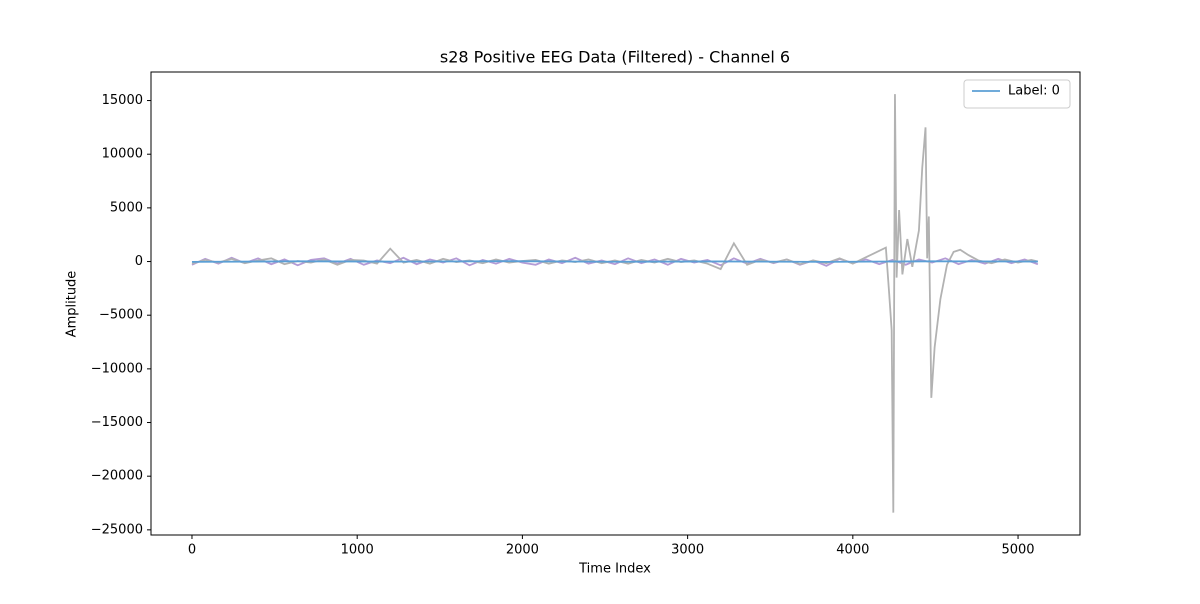  Describe the element at coordinates (117, 422) in the screenshot. I see `y-tick-label: −15000` at that location.